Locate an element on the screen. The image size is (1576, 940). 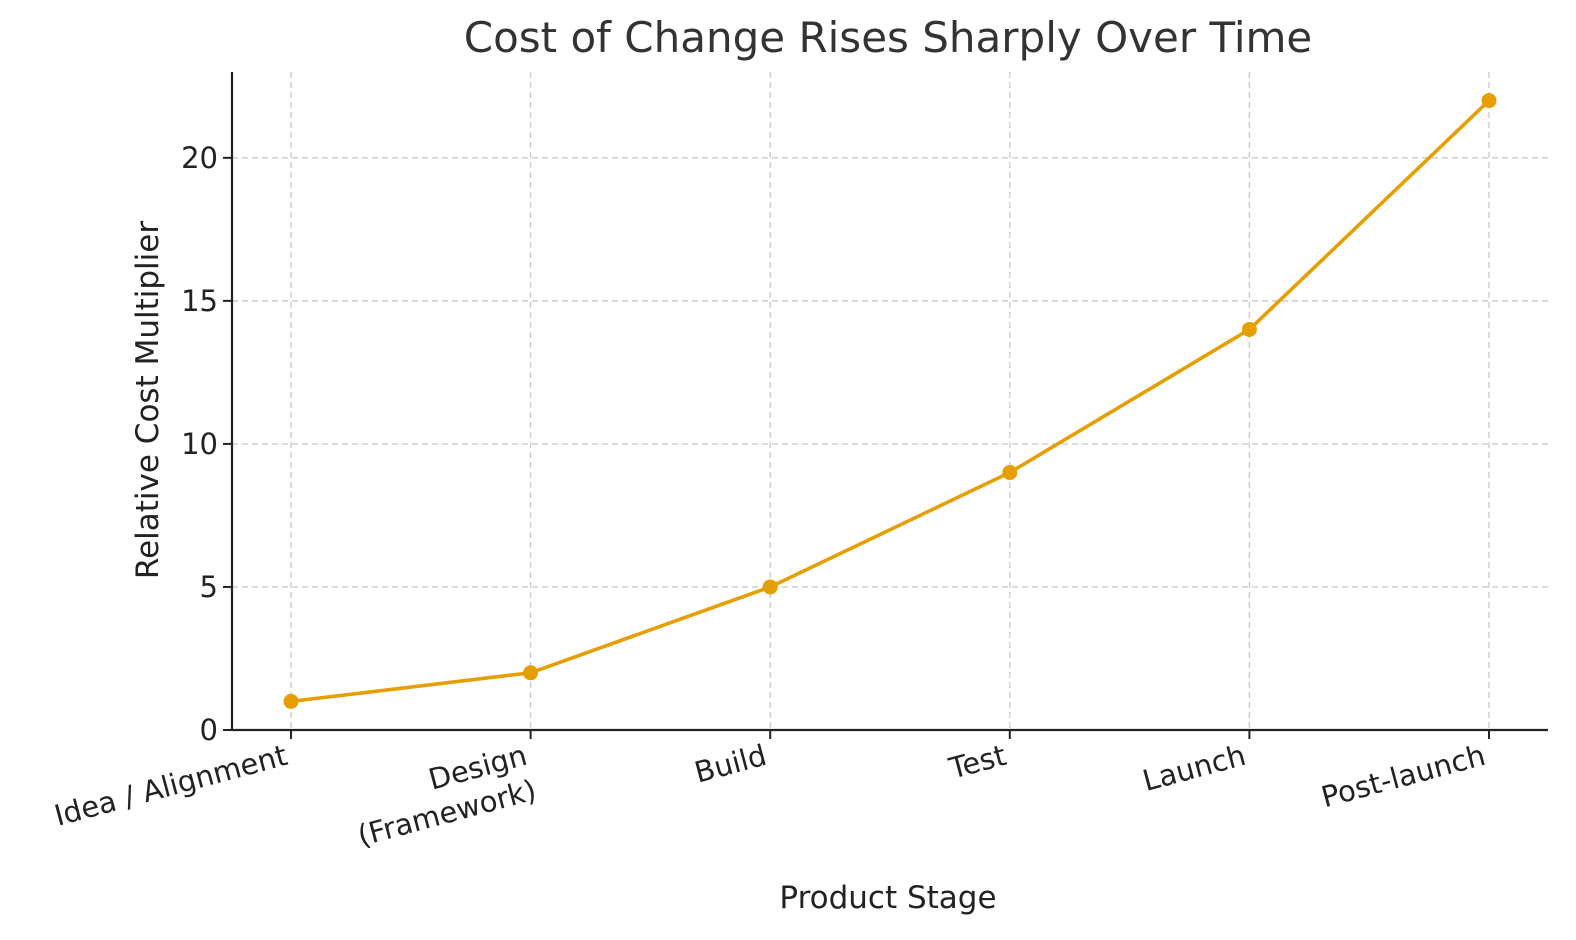
y-tick-label: 15 is located at coordinates (199, 301).